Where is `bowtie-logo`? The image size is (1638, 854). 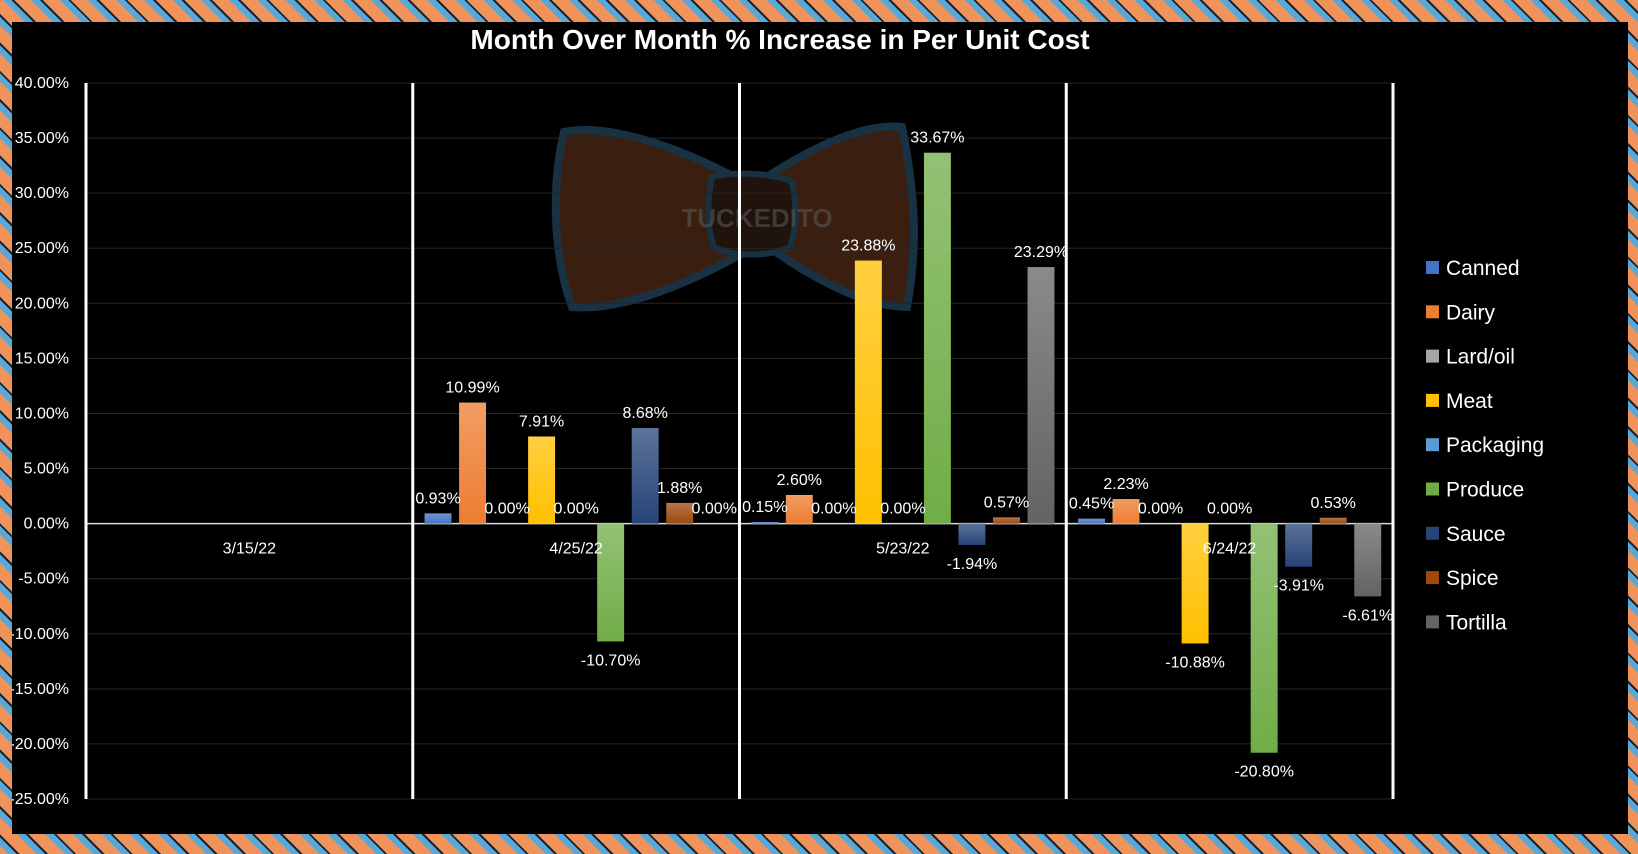 bowtie-logo is located at coordinates (734, 217).